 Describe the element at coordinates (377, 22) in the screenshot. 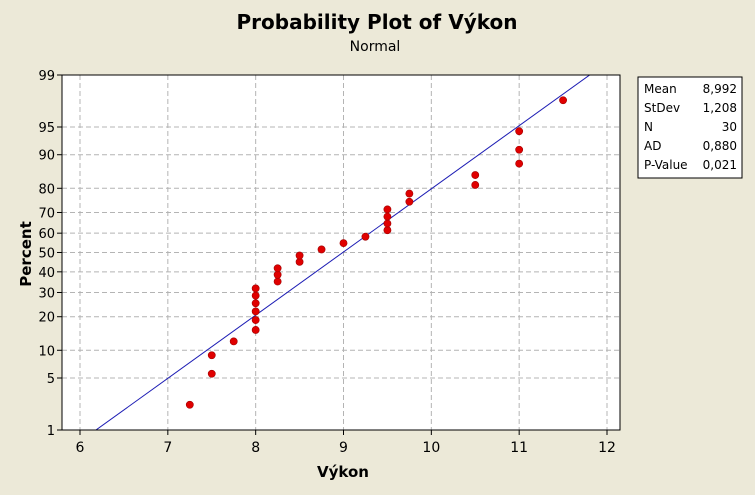

I see `chart-title: Probability Plot of Výkon` at that location.